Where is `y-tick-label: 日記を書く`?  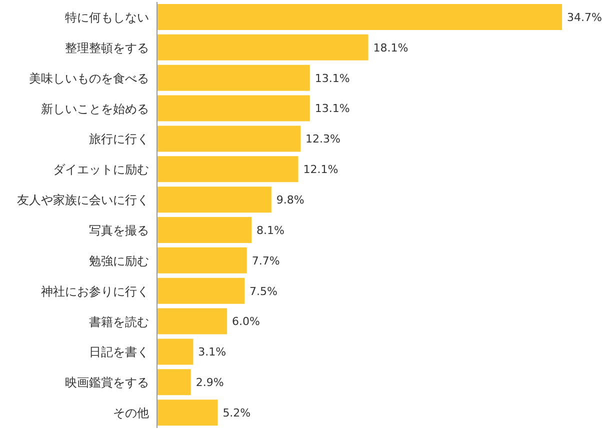 y-tick-label: 日記を書く is located at coordinates (119, 352).